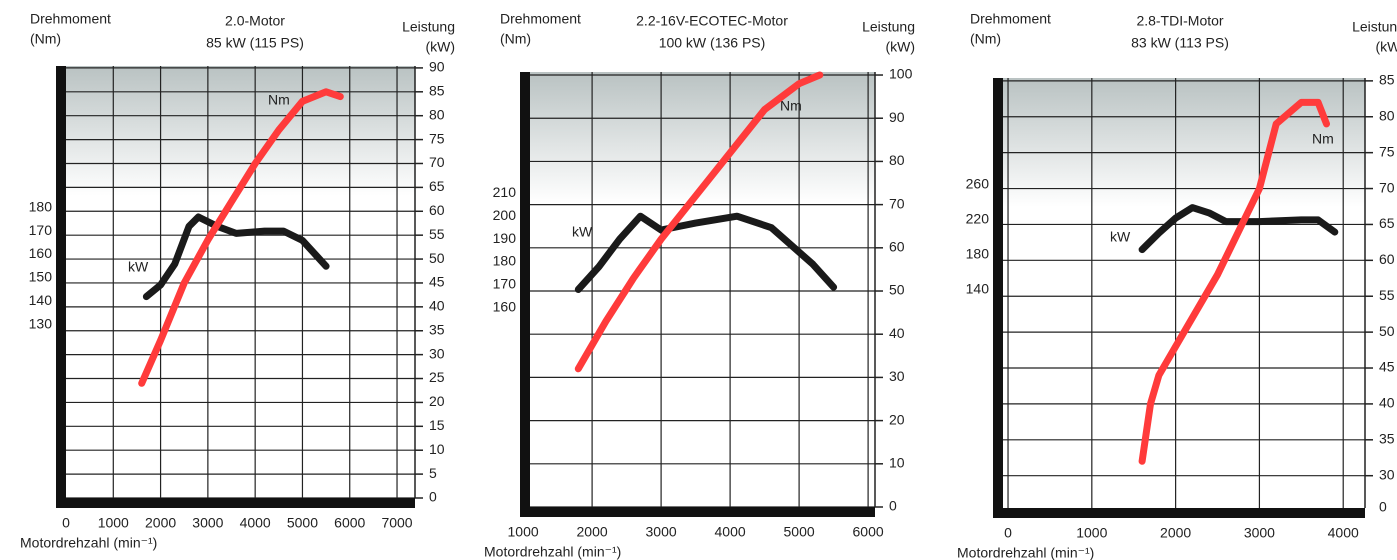 Image resolution: width=1397 pixels, height=560 pixels. What do you see at coordinates (437, 377) in the screenshot?
I see `y2-tick-label: 25` at bounding box center [437, 377].